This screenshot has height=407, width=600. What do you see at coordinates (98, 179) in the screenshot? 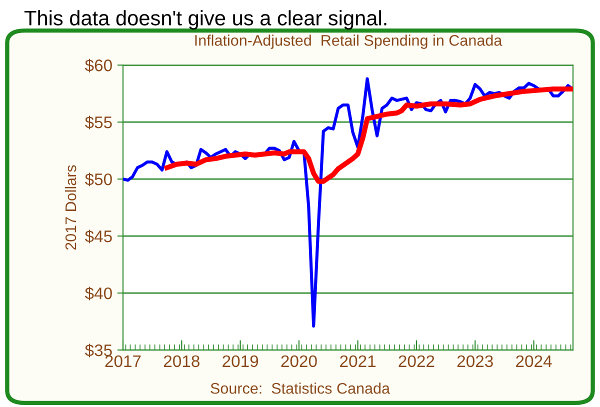
I see `y-tick-label: $50` at bounding box center [98, 179].